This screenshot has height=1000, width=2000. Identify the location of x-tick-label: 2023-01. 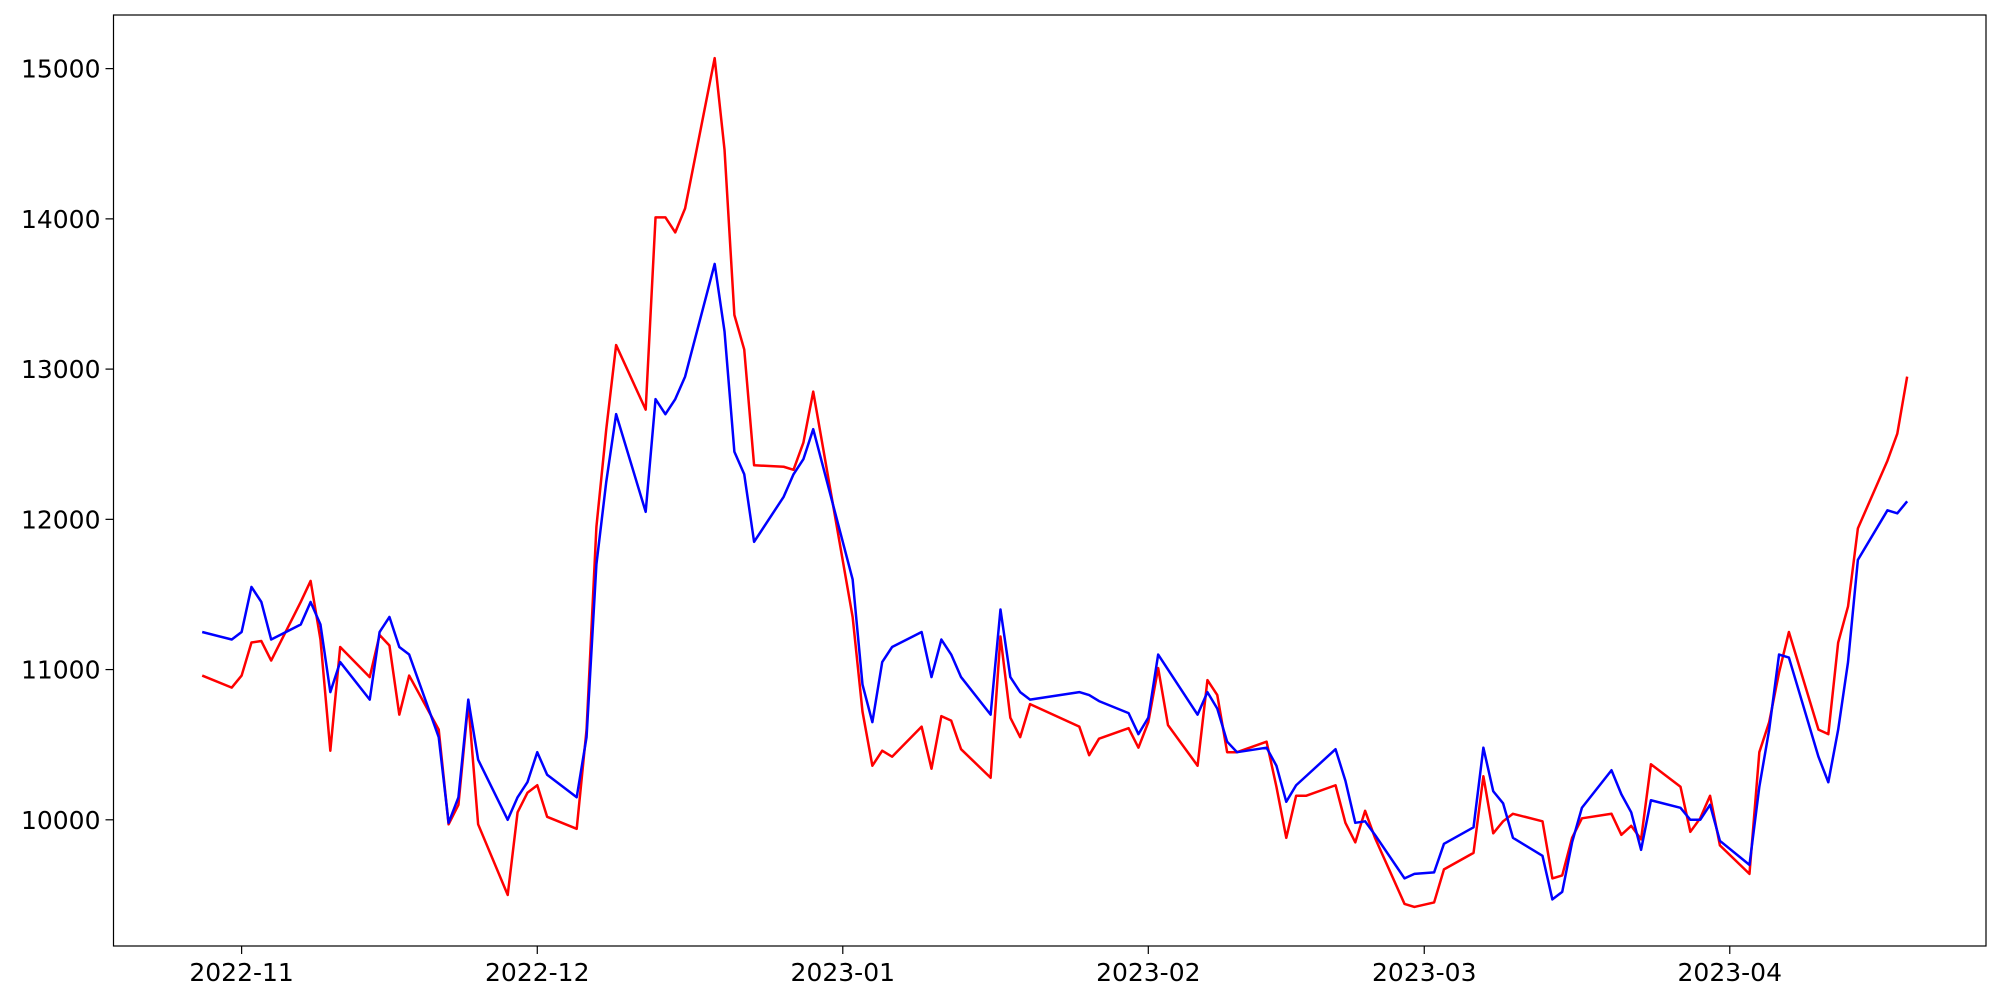
(843, 972).